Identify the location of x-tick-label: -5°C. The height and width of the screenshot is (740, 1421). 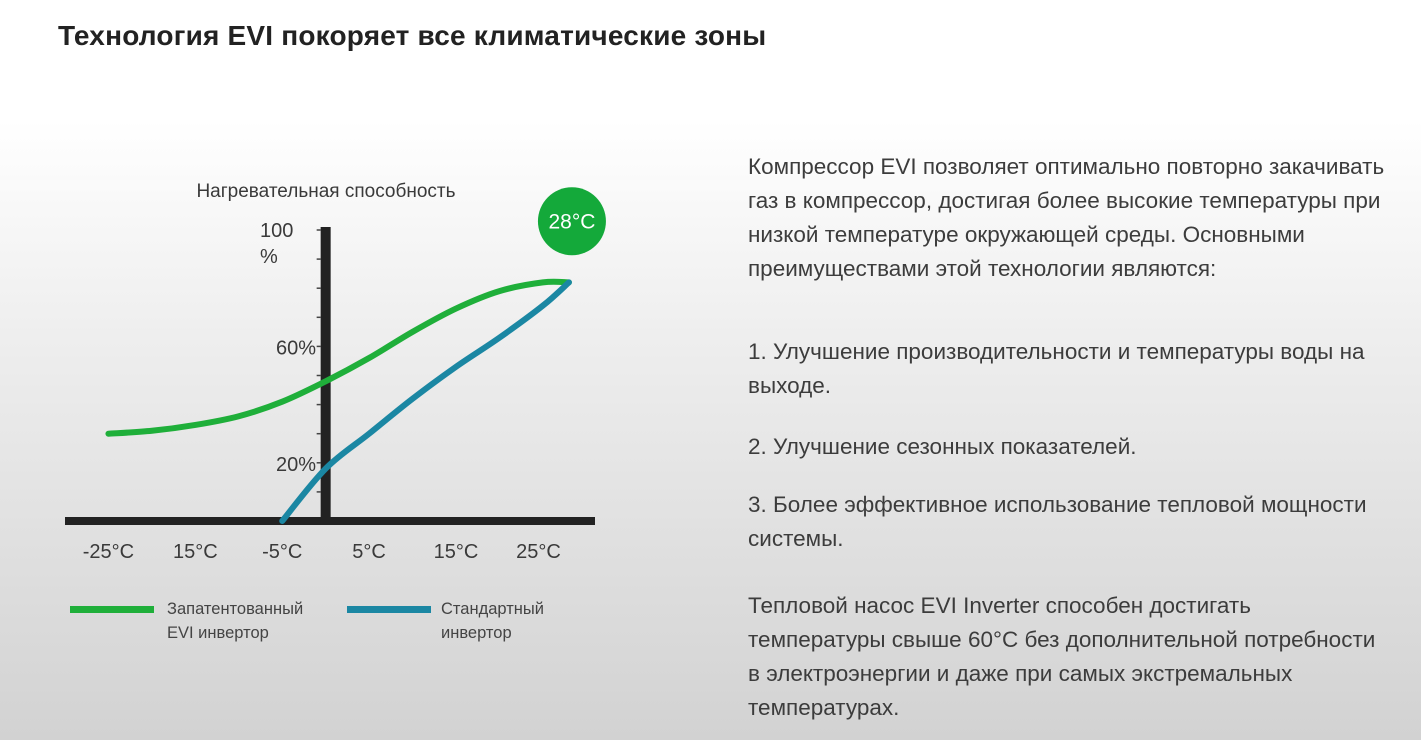
(282, 552).